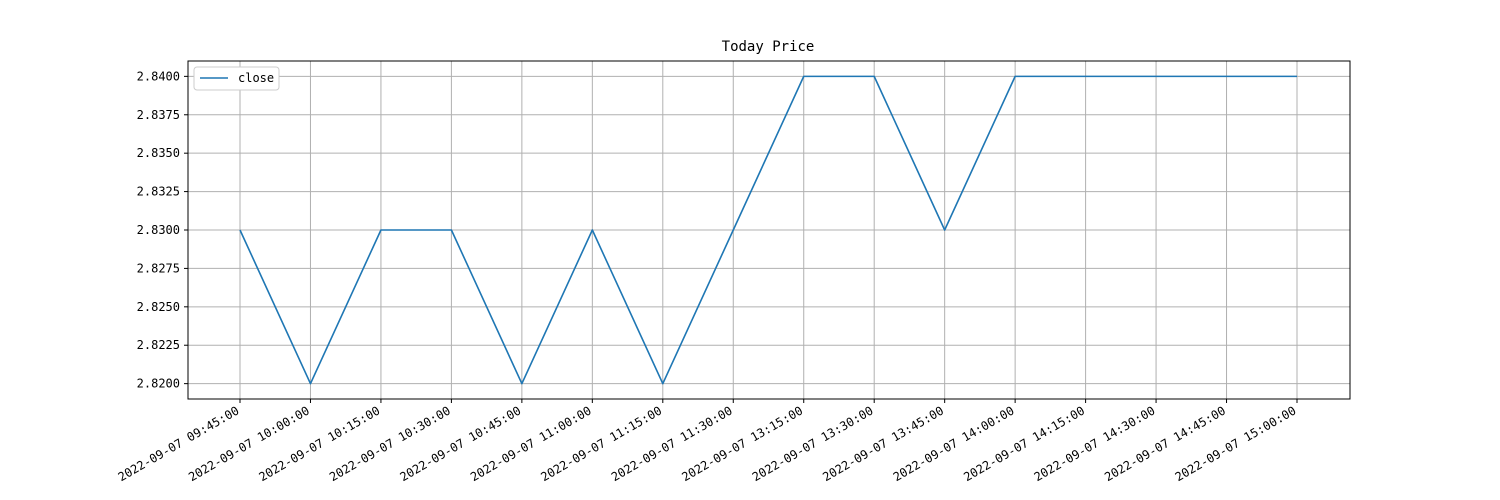 This screenshot has width=1500, height=500. Describe the element at coordinates (158, 345) in the screenshot. I see `y-tick-label: 2.8225` at that location.